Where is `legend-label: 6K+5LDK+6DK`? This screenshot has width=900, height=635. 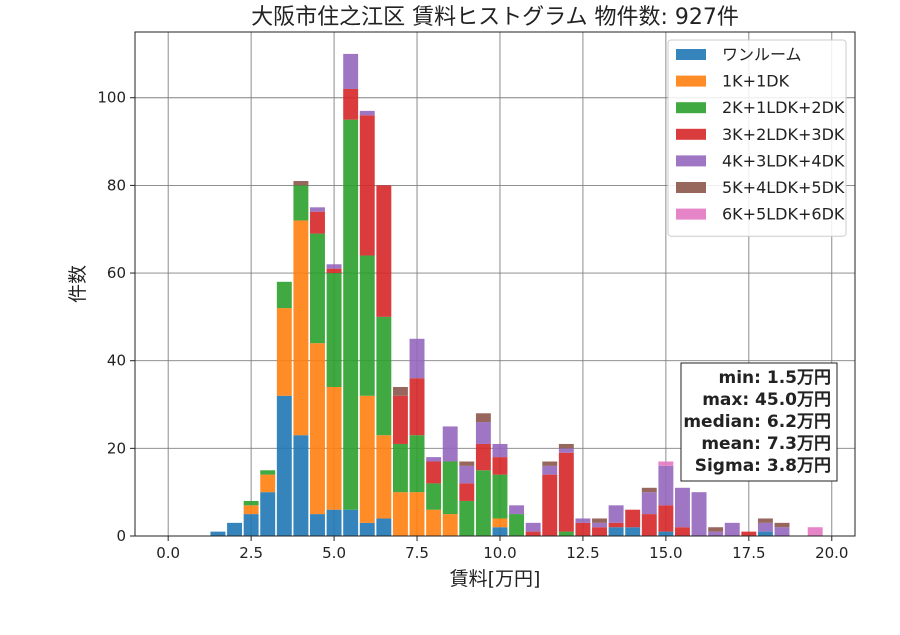
legend-label: 6K+5LDK+6DK is located at coordinates (783, 214).